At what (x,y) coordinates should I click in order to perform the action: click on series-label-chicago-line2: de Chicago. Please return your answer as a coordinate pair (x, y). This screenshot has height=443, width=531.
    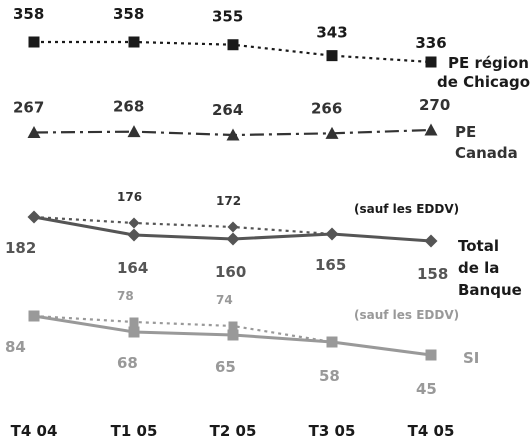
    Looking at the image, I should click on (483, 82).